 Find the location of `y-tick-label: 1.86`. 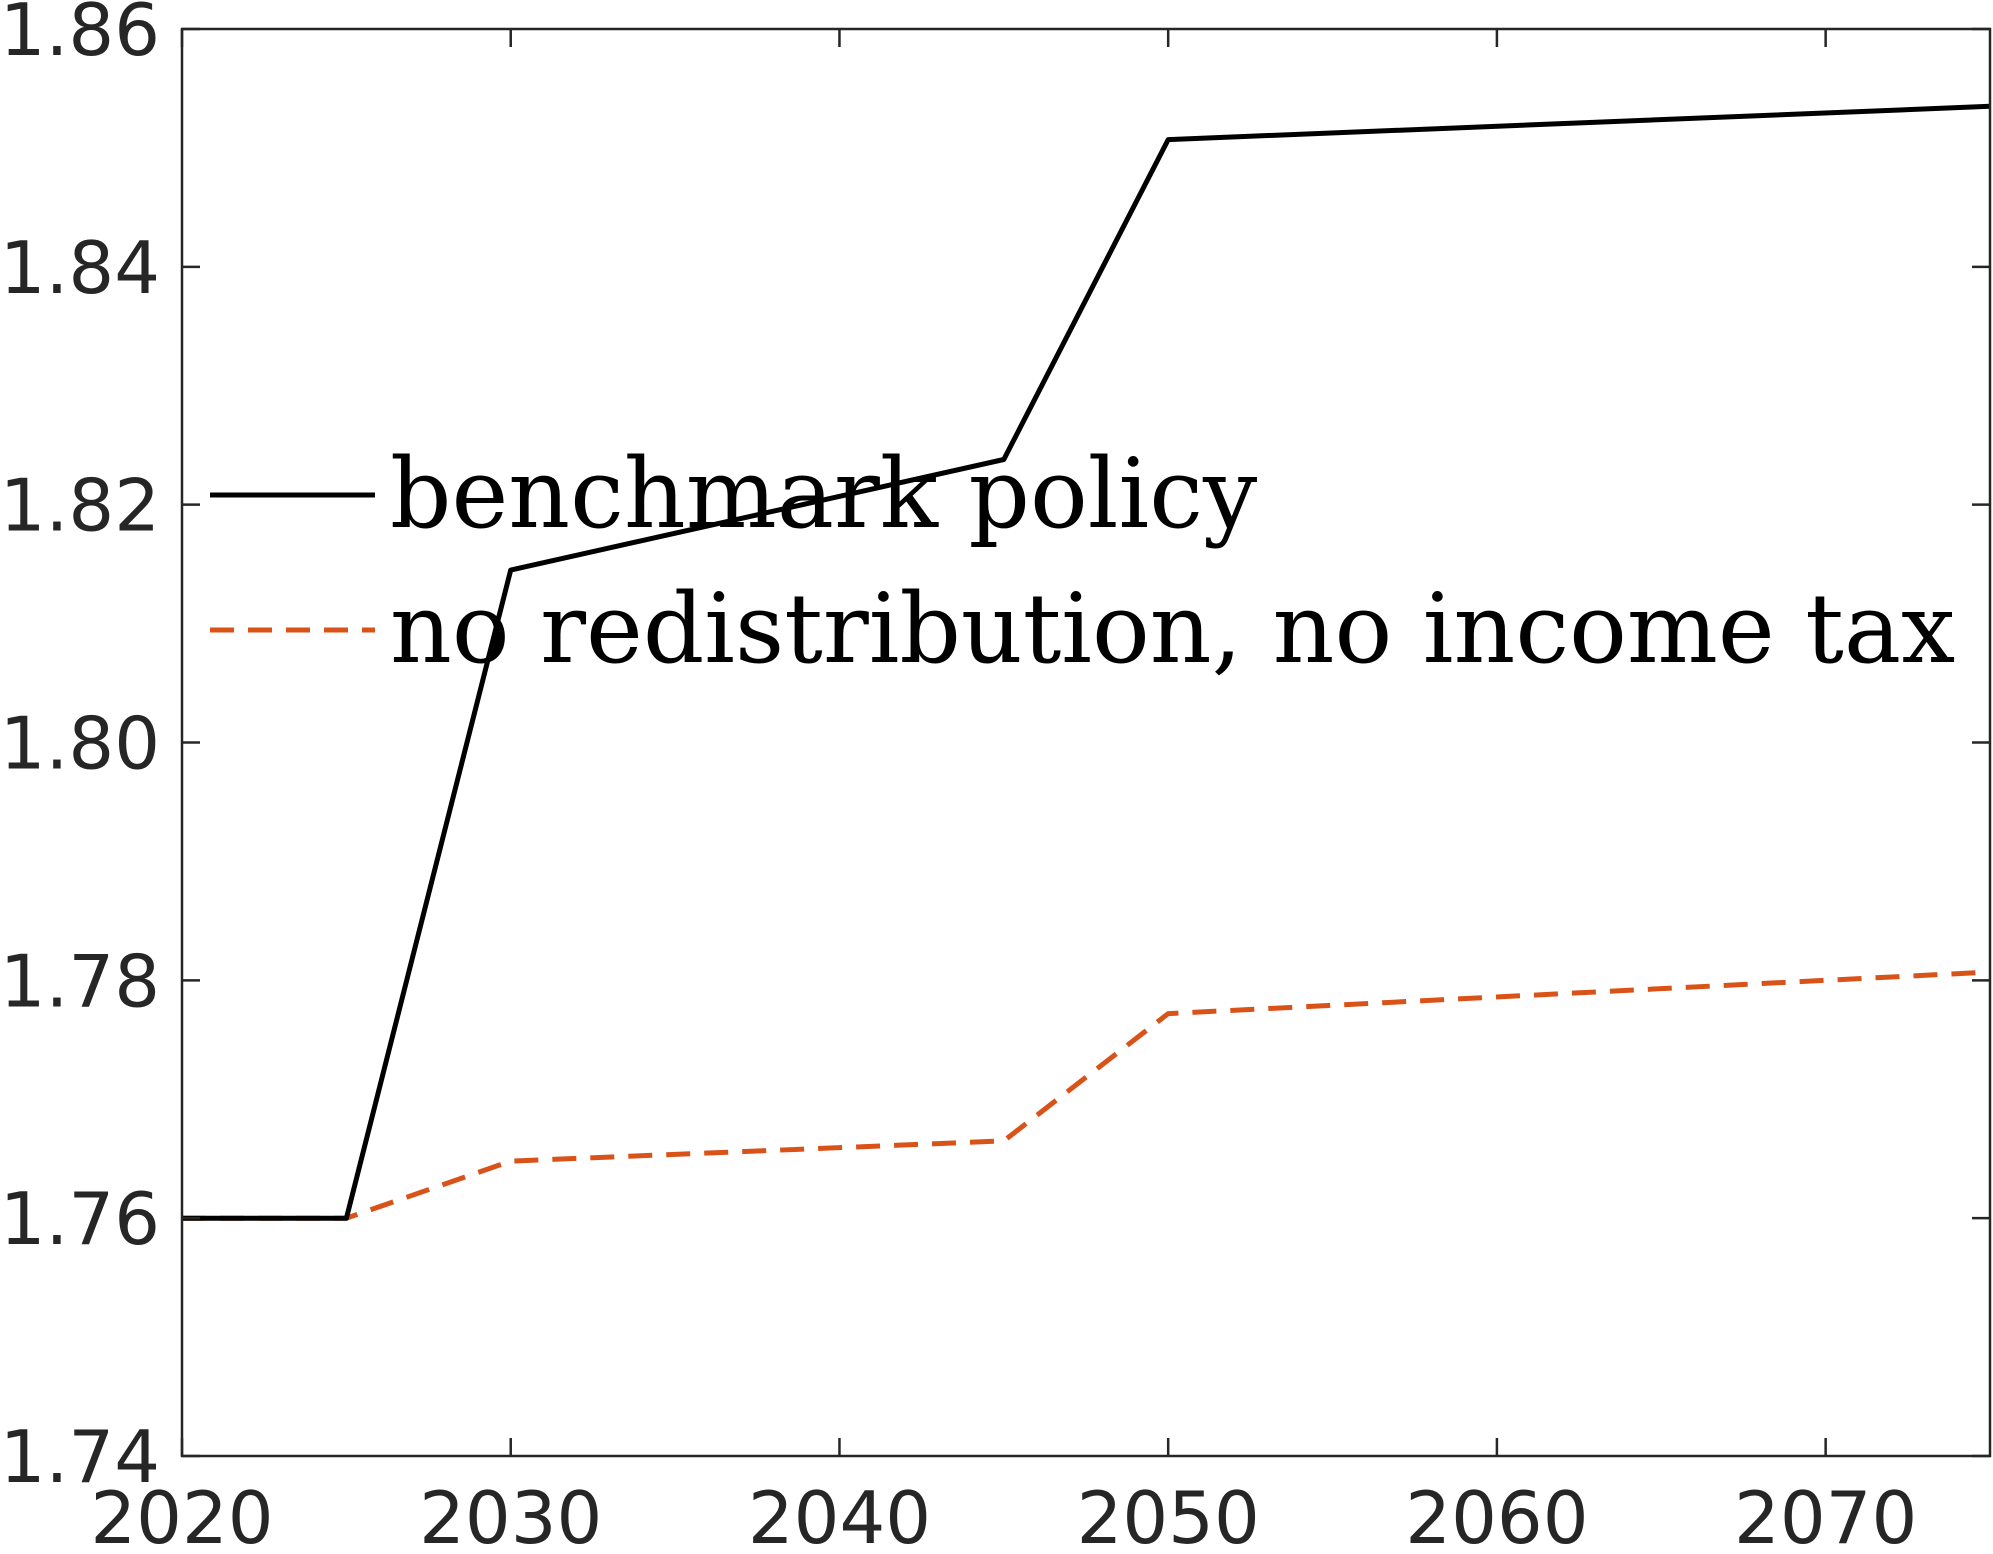

y-tick-label: 1.86 is located at coordinates (80, 36).